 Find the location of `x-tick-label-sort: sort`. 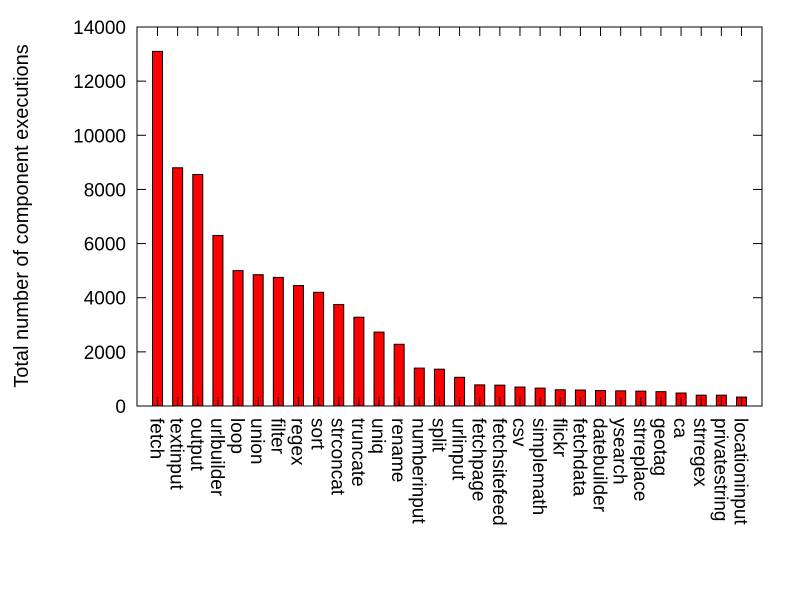

x-tick-label-sort: sort is located at coordinates (317, 434).